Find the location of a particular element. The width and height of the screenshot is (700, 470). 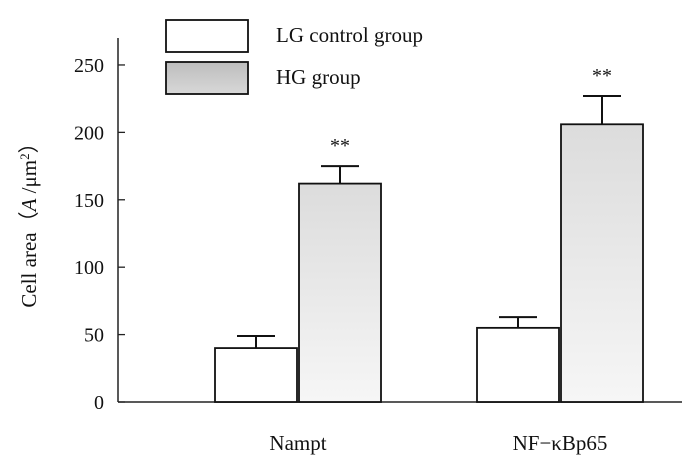

legend-label-lg: LG control group is located at coordinates (349, 35).